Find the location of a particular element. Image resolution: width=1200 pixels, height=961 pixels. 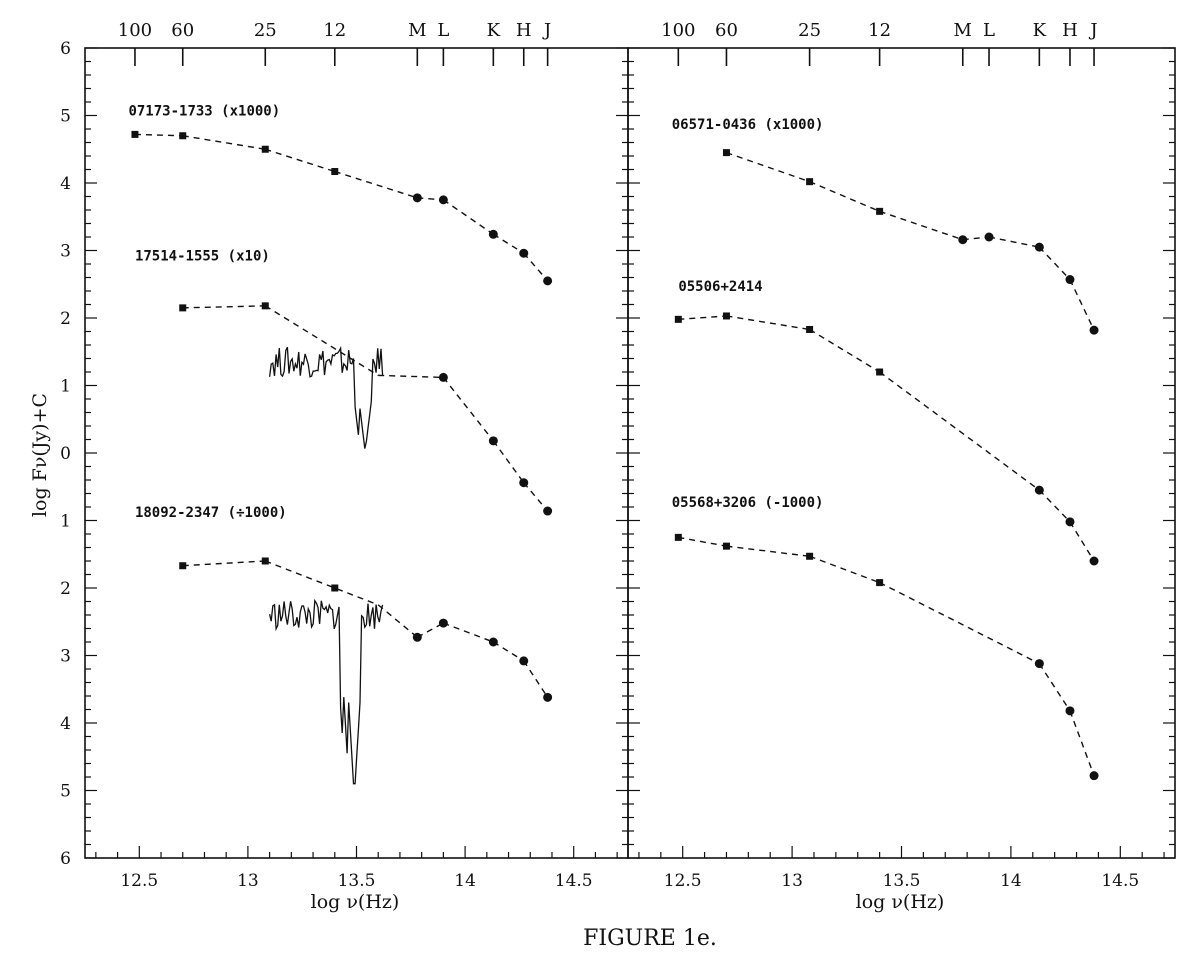

series-label: 17514-1555 (x10) is located at coordinates (202, 257).